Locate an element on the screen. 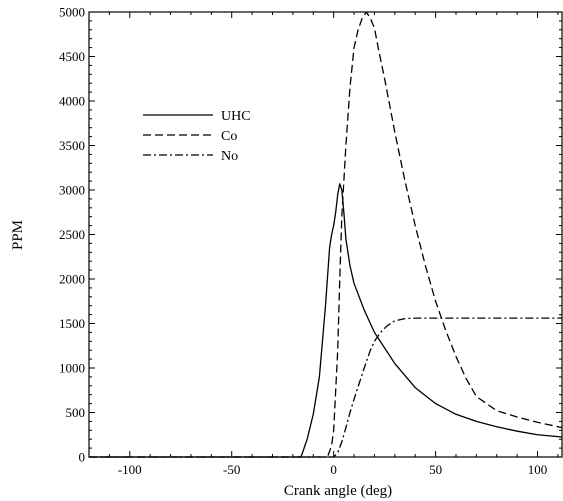  legend-label: No is located at coordinates (229, 156).